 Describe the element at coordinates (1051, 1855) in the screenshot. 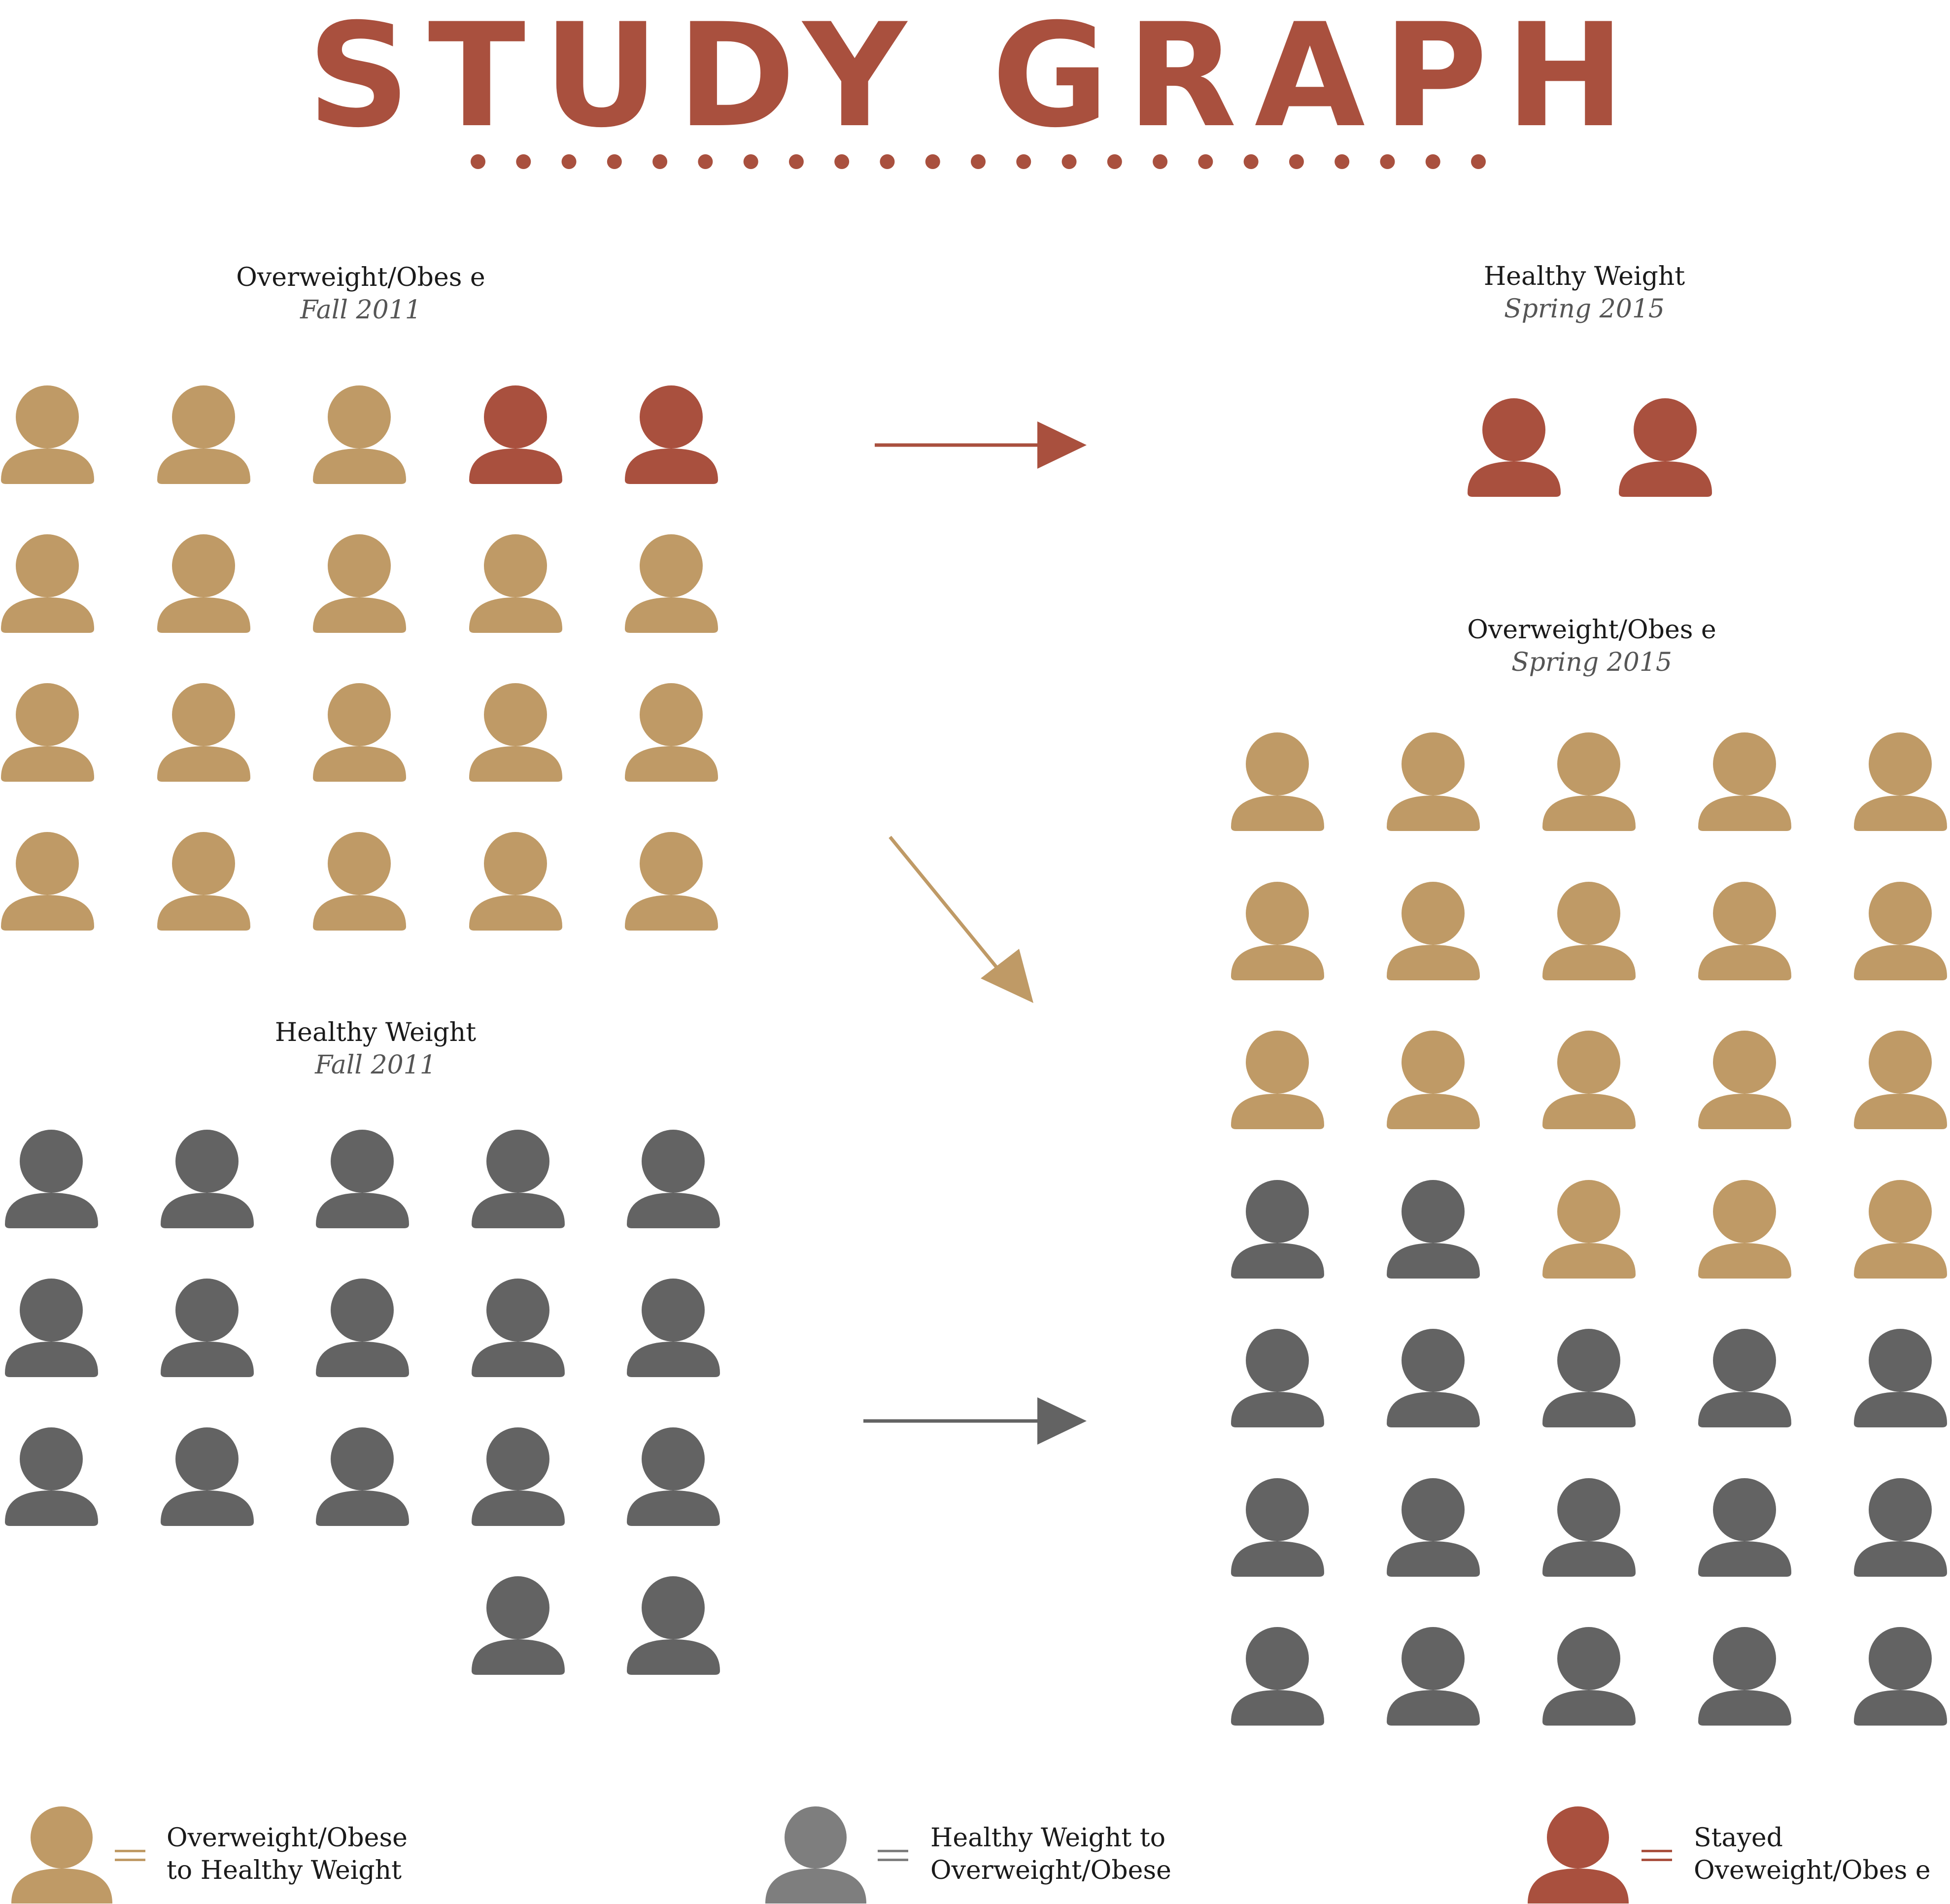

I see `legend-gray-text: Healthy Weight to Overweight/Obese` at that location.